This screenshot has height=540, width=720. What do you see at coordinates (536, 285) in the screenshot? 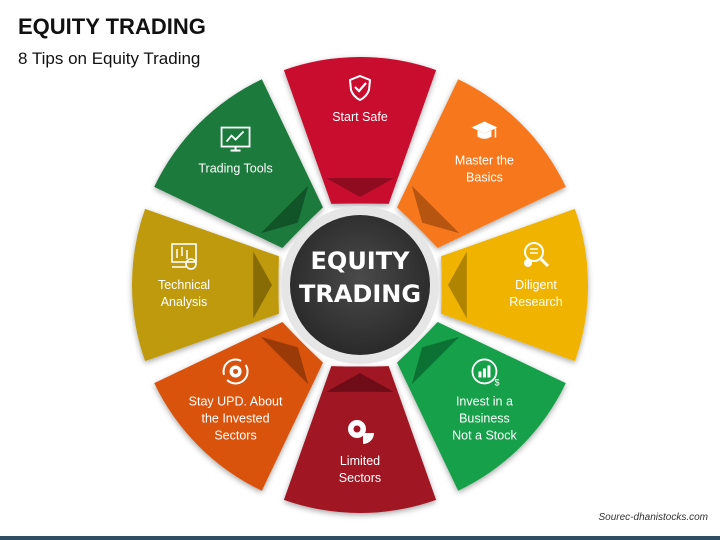
I see `segment-label: Diligent` at bounding box center [536, 285].